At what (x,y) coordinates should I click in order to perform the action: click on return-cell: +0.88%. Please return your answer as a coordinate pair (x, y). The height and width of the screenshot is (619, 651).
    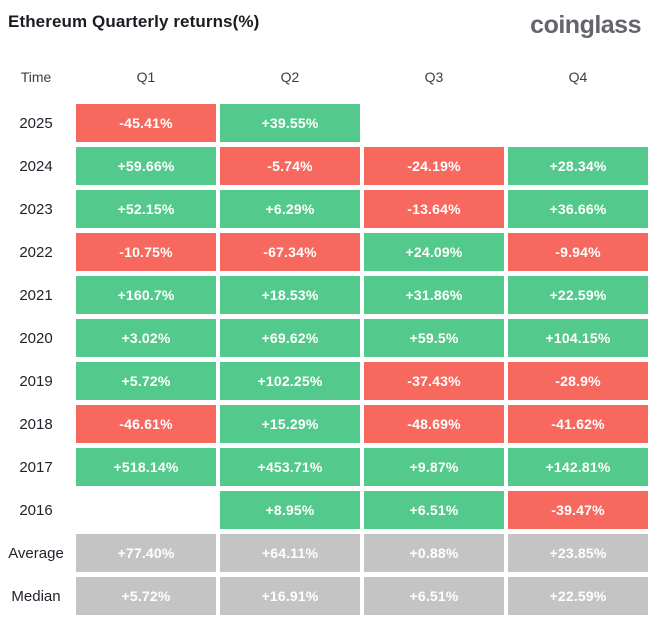
    Looking at the image, I should click on (434, 553).